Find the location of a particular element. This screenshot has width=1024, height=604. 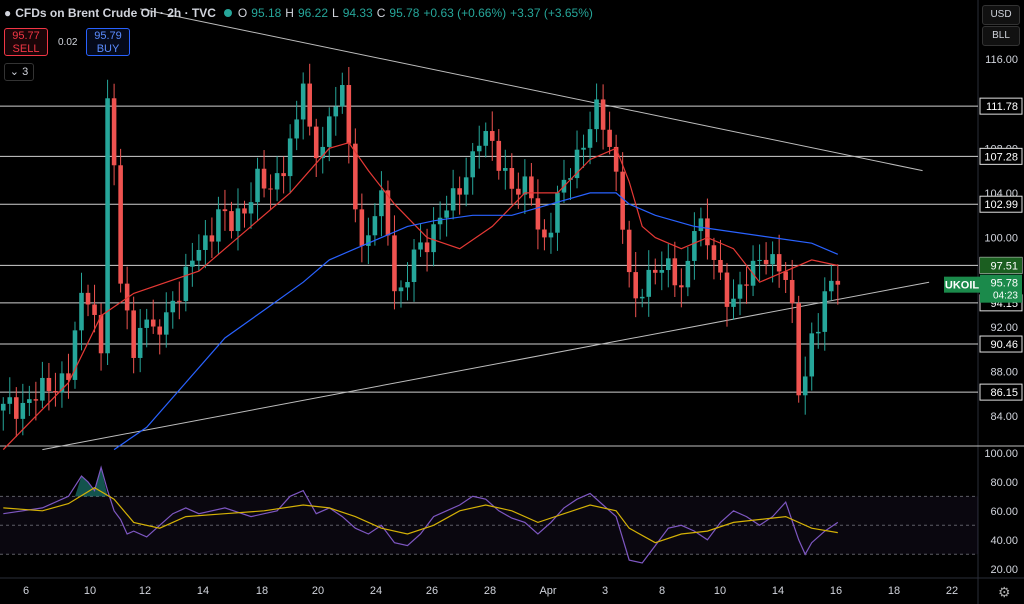

x-tick-label: 6 is located at coordinates (26, 591).